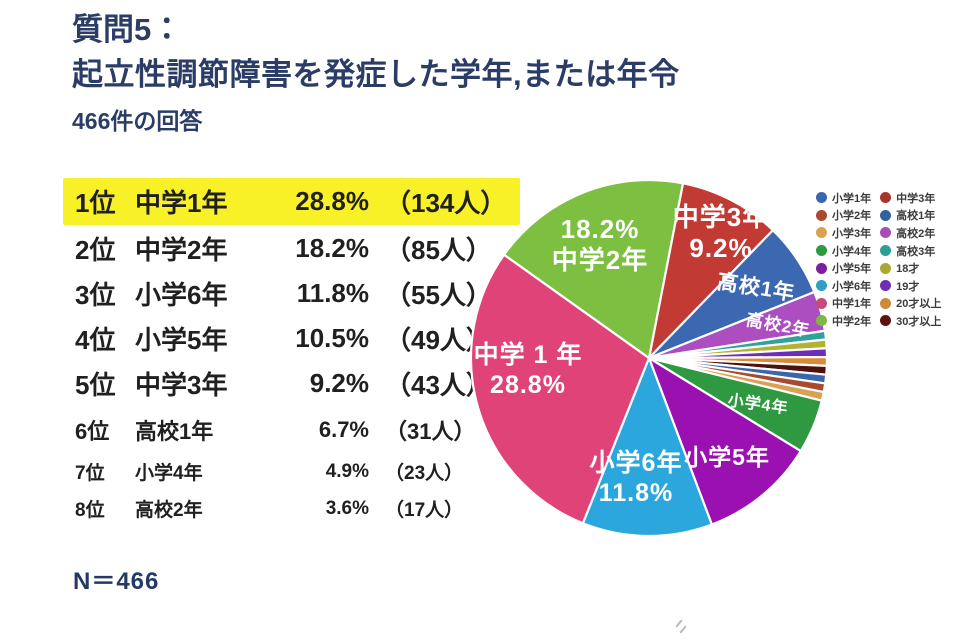 Image resolution: width=960 pixels, height=640 pixels. I want to click on scan-artifact-mark, so click(682, 627).